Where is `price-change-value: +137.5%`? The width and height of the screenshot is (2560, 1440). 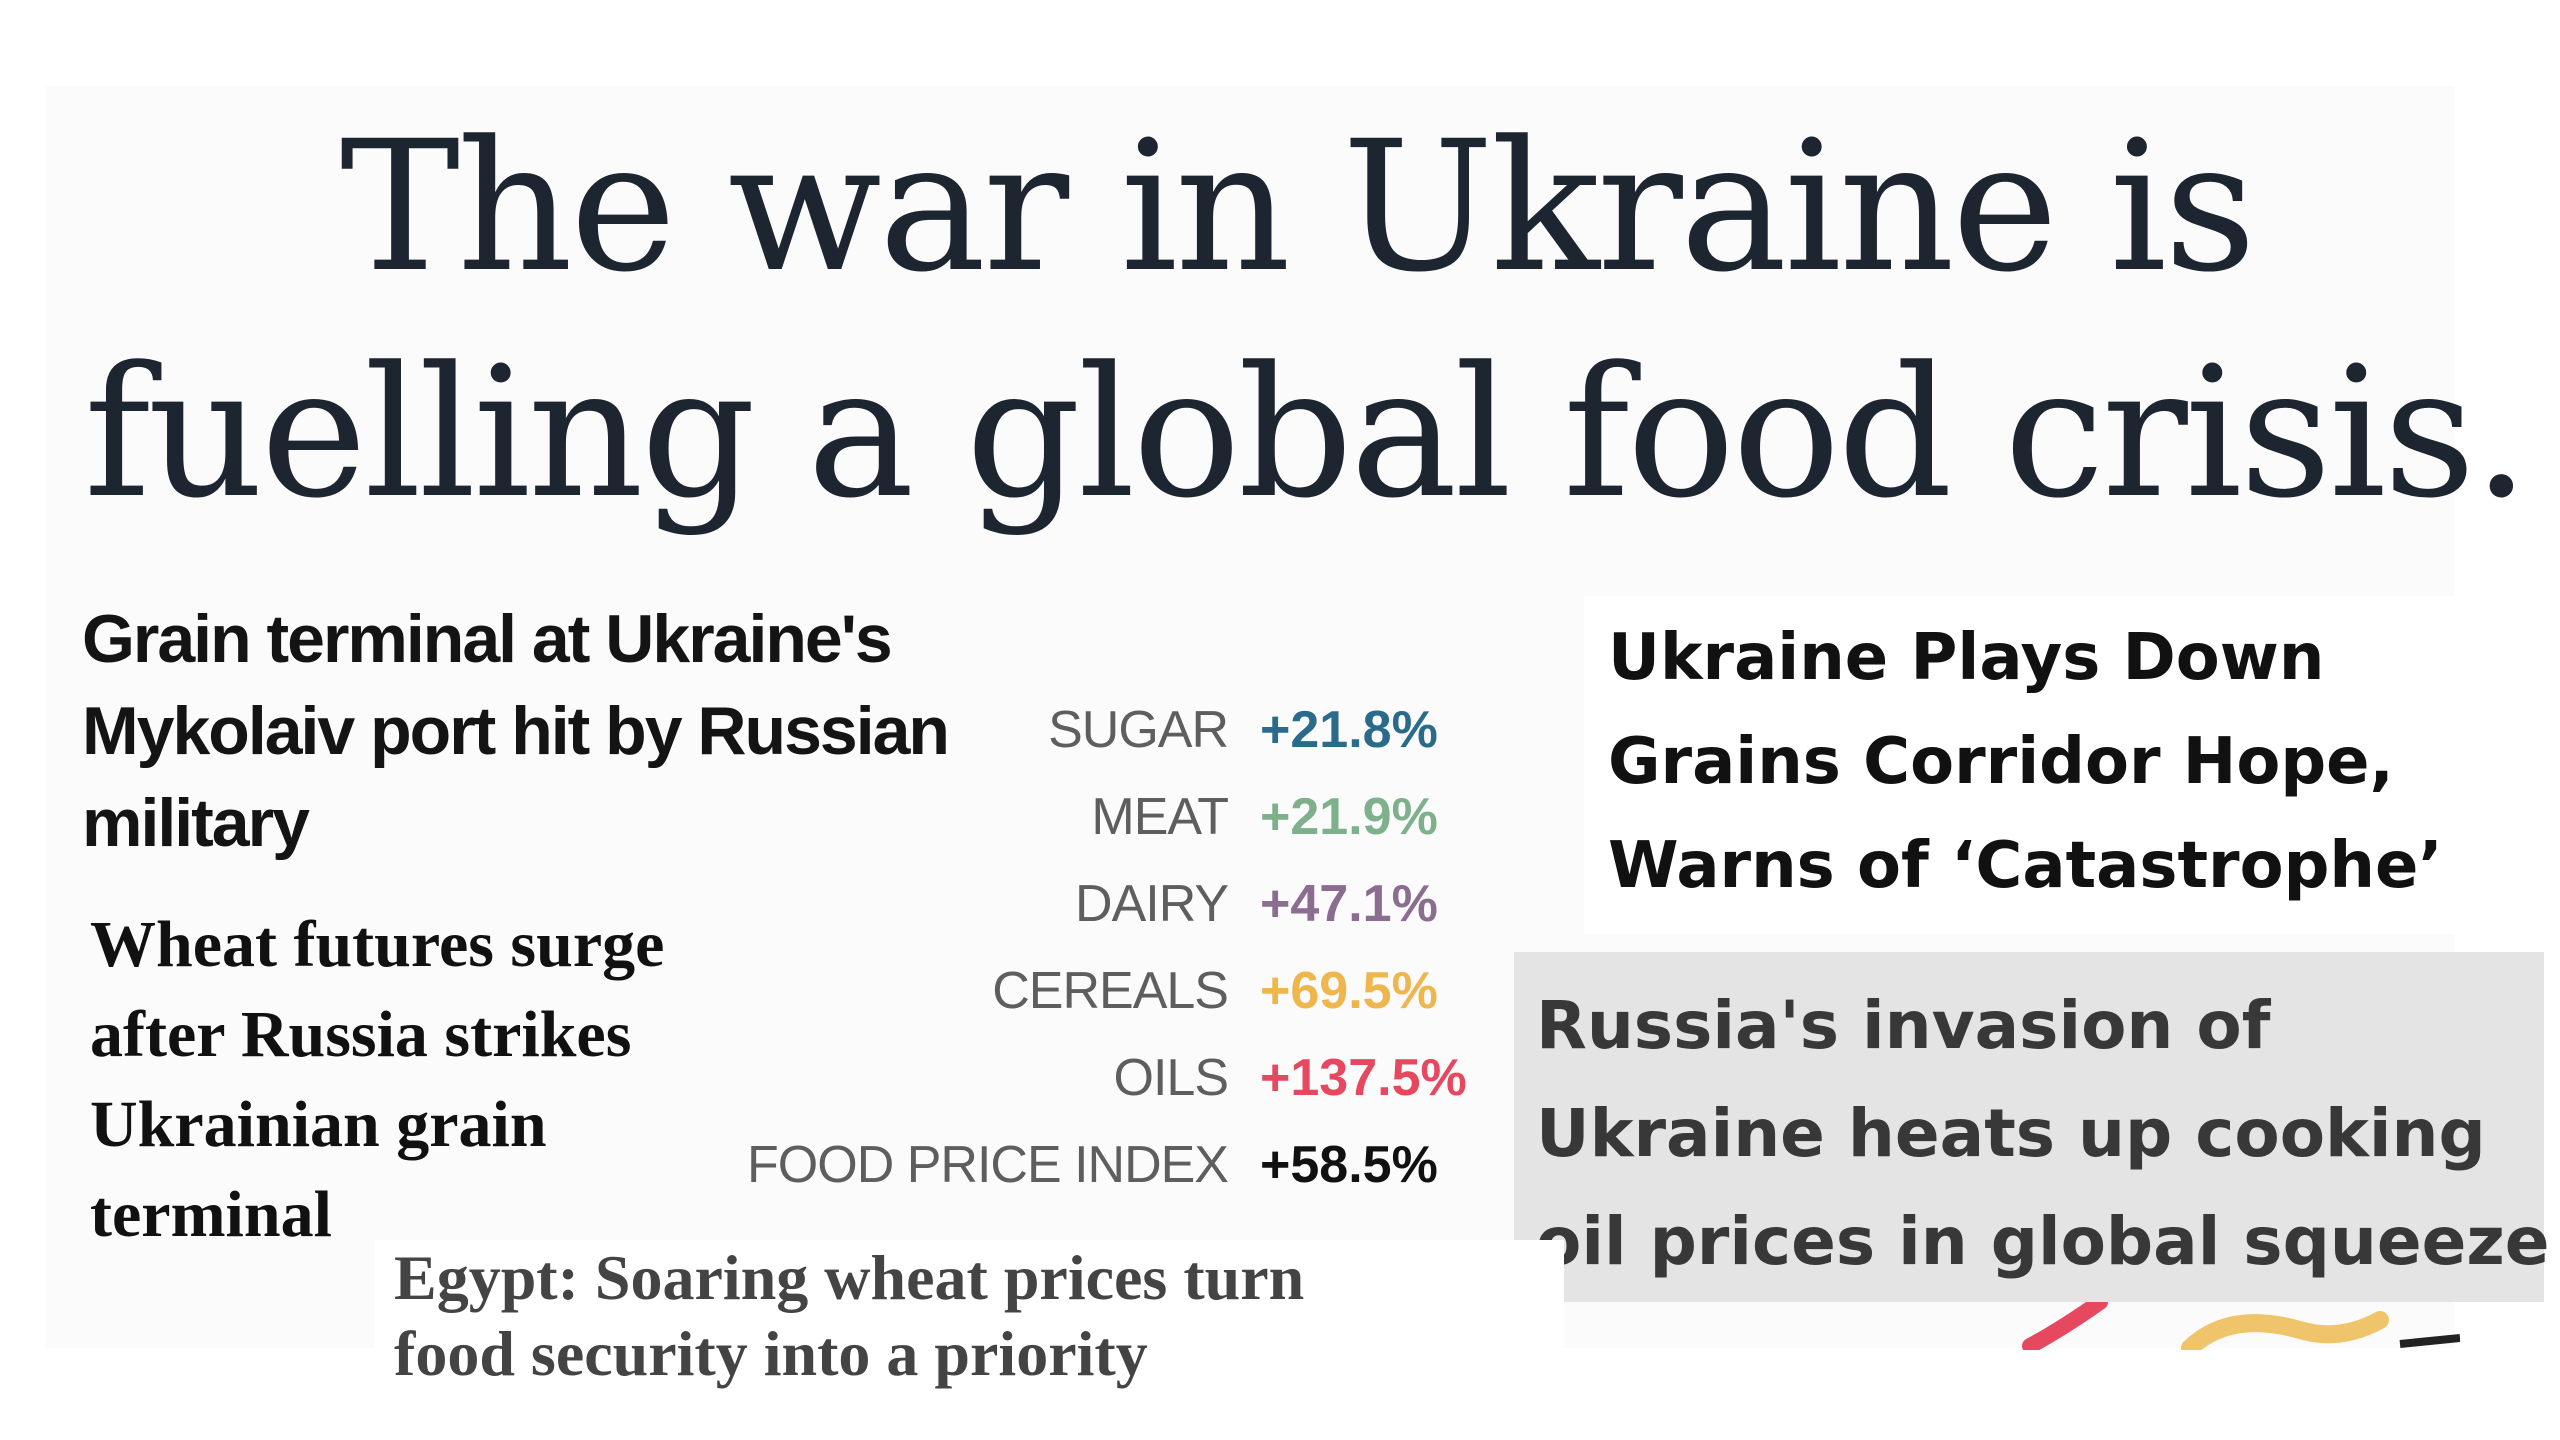 price-change-value: +137.5% is located at coordinates (1363, 1078).